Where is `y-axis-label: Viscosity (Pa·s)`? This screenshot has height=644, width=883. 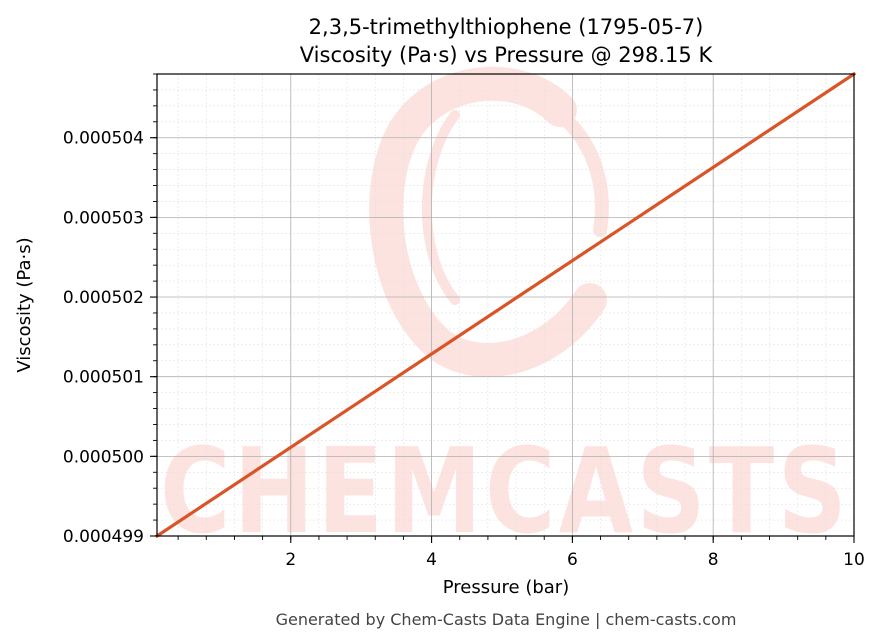 y-axis-label: Viscosity (Pa·s) is located at coordinates (24, 304).